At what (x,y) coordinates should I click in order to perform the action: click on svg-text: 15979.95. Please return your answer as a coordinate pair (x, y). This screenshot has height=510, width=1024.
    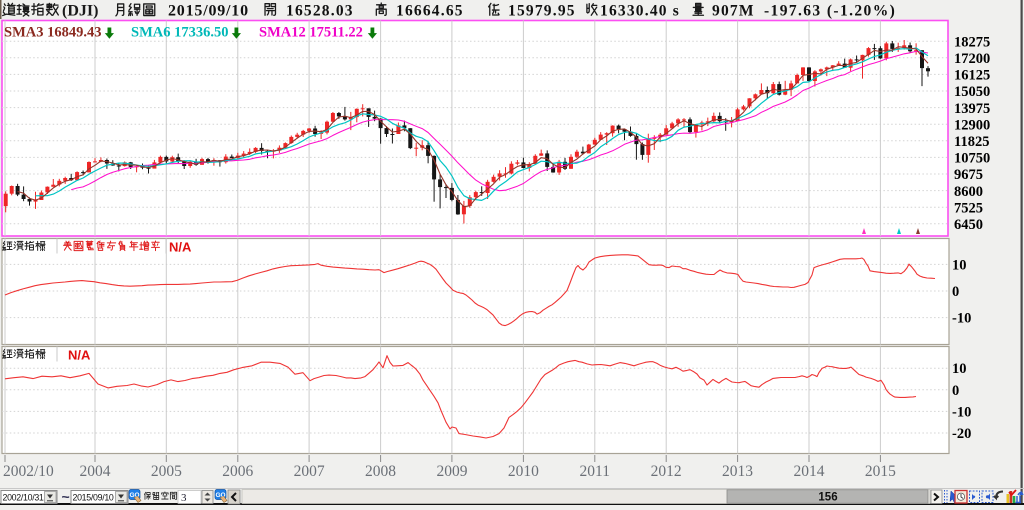
    Looking at the image, I should click on (542, 11).